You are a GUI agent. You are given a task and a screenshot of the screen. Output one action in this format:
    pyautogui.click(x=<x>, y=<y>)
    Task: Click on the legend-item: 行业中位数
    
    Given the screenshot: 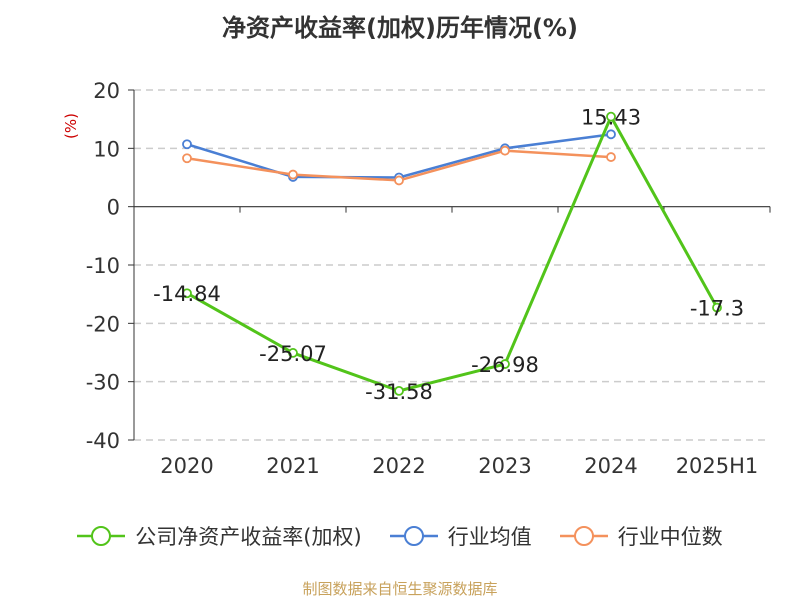 What is the action you would take?
    pyautogui.click(x=641, y=536)
    